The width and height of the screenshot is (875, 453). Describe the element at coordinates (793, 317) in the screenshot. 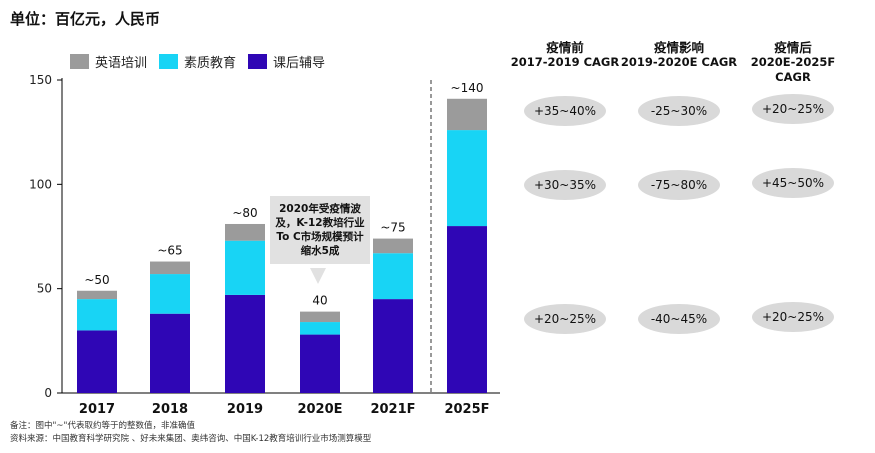

I see `cagr-pill-post-afterschool: +20~25%` at that location.